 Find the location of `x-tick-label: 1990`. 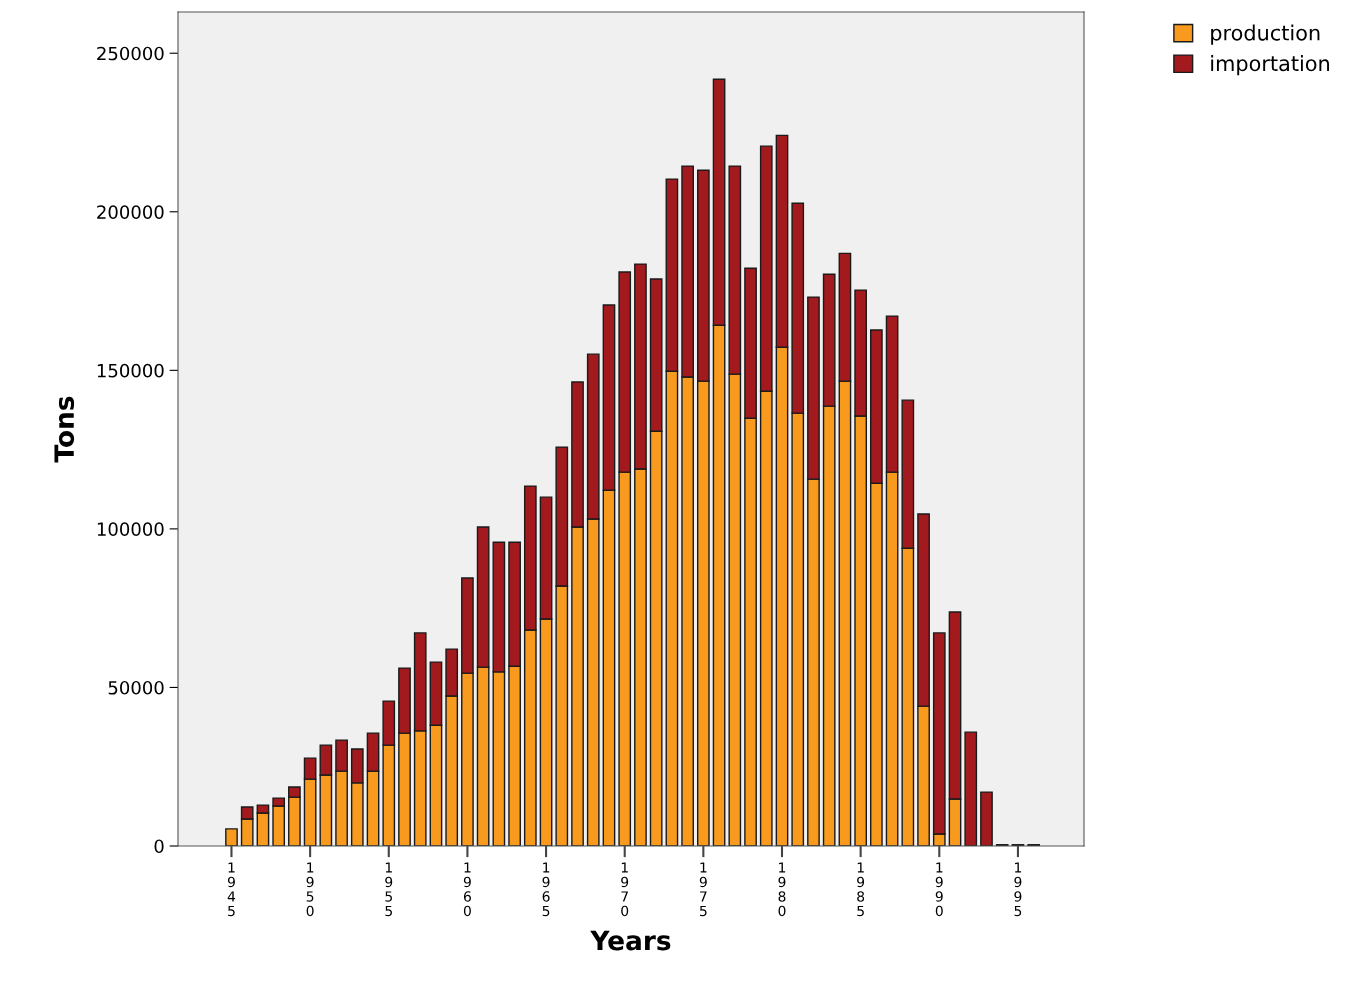

x-tick-label: 1990 is located at coordinates (939, 889).